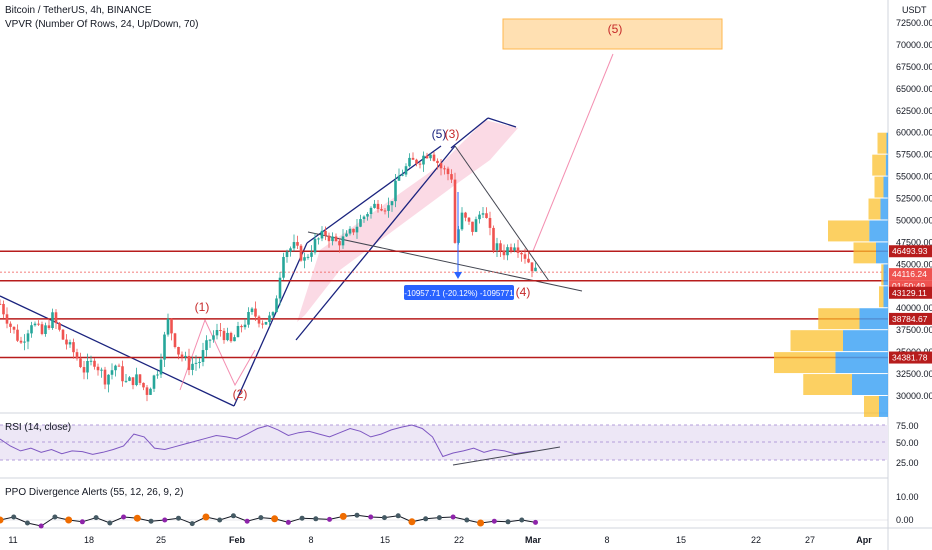 This screenshot has height=550, width=932. What do you see at coordinates (909, 293) in the screenshot?
I see `price-tag-label: 43129.11` at bounding box center [909, 293].